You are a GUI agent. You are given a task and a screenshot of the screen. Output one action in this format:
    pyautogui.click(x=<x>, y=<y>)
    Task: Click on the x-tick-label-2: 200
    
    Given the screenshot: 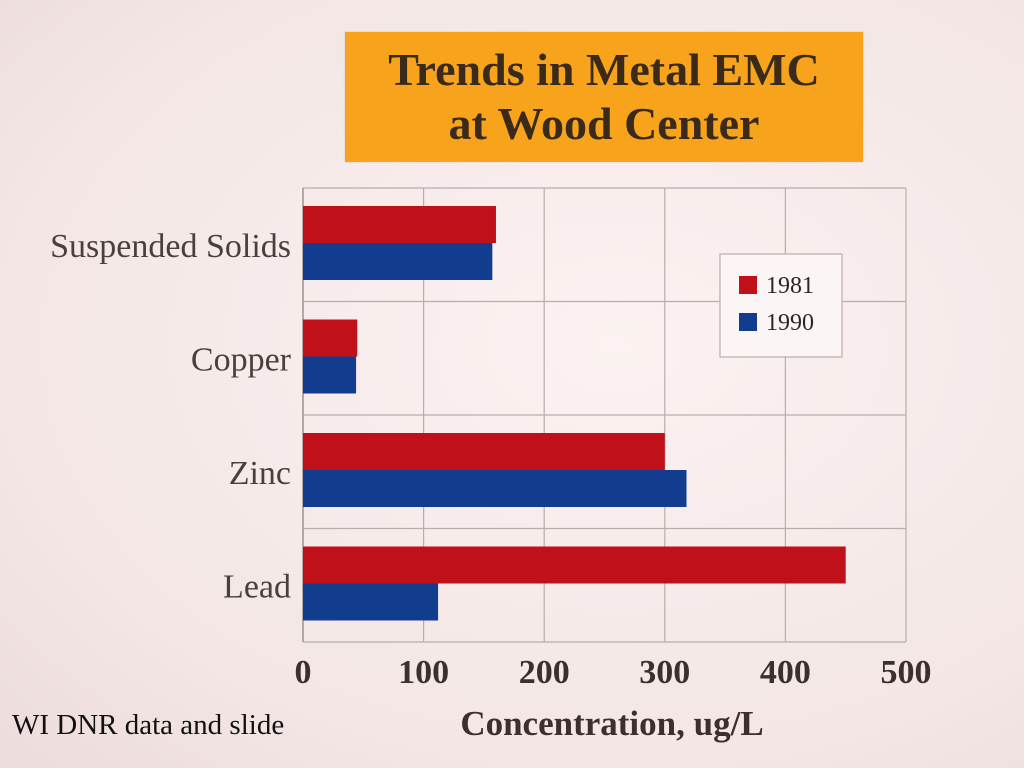 What is the action you would take?
    pyautogui.click(x=544, y=672)
    